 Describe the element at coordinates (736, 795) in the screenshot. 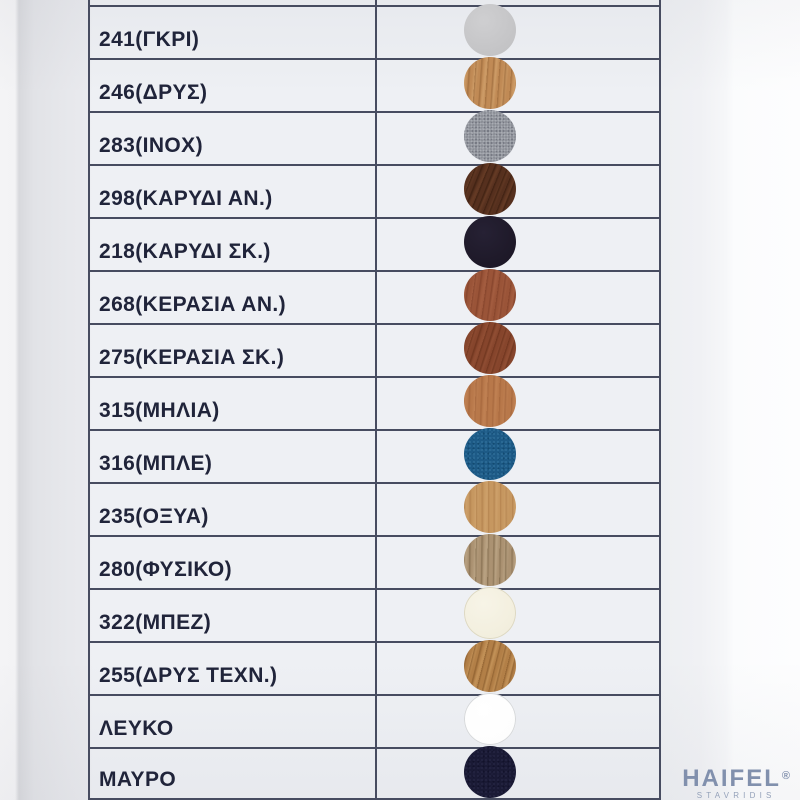

I see `brand-subtitle: STAVRIDIS` at that location.